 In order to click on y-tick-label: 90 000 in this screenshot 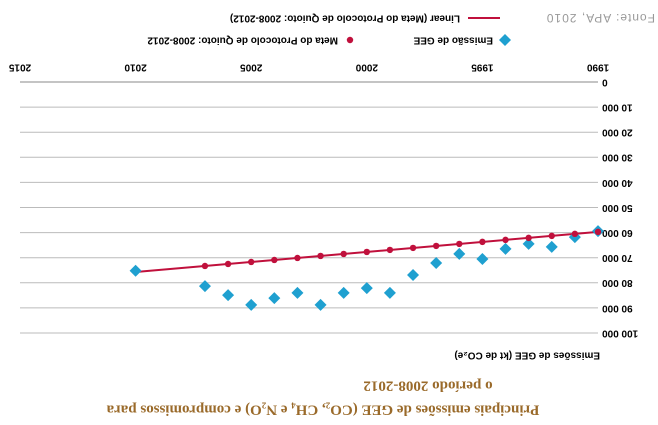, I will do `click(617, 307)`.